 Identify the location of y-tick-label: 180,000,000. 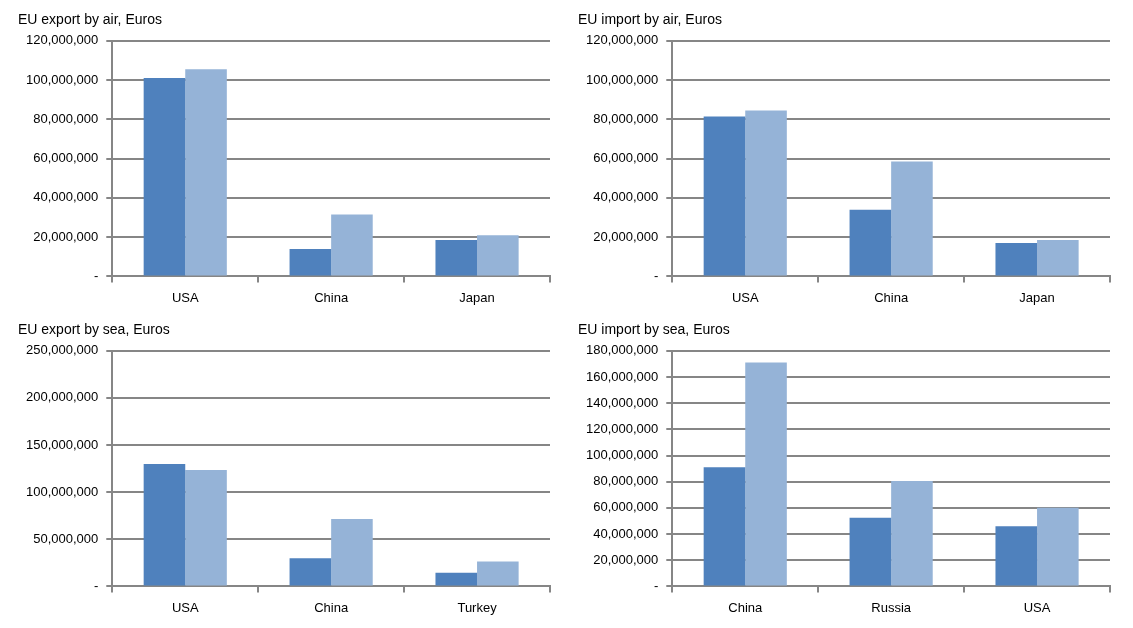
(622, 350).